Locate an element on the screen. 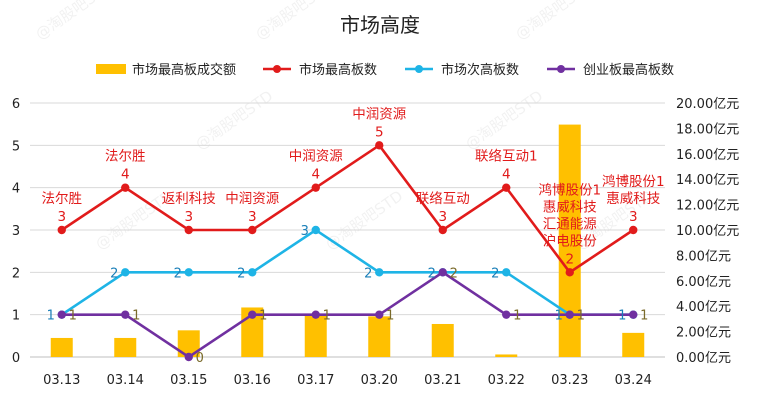 The height and width of the screenshot is (402, 760). data-label: 5 is located at coordinates (379, 132).